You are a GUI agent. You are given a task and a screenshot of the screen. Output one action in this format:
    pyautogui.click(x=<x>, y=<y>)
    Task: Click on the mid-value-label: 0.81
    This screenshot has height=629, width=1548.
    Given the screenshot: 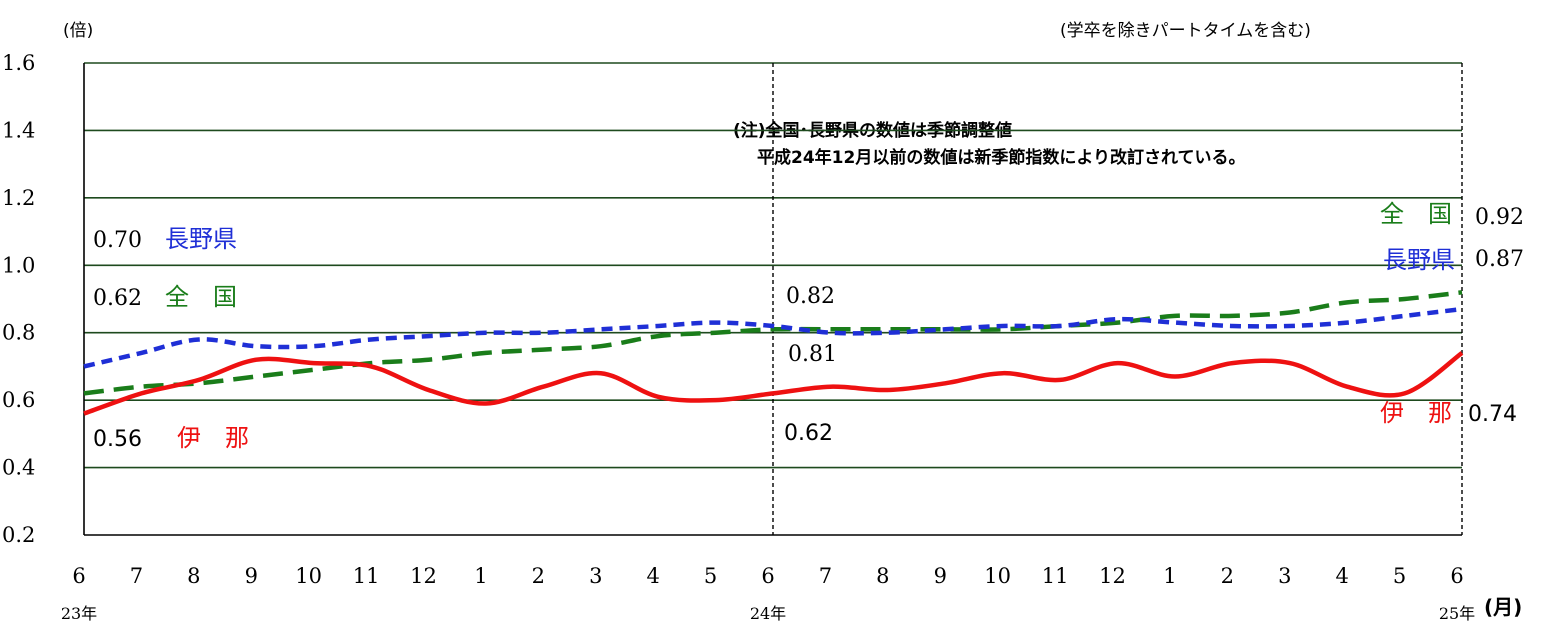 What is the action you would take?
    pyautogui.click(x=812, y=354)
    